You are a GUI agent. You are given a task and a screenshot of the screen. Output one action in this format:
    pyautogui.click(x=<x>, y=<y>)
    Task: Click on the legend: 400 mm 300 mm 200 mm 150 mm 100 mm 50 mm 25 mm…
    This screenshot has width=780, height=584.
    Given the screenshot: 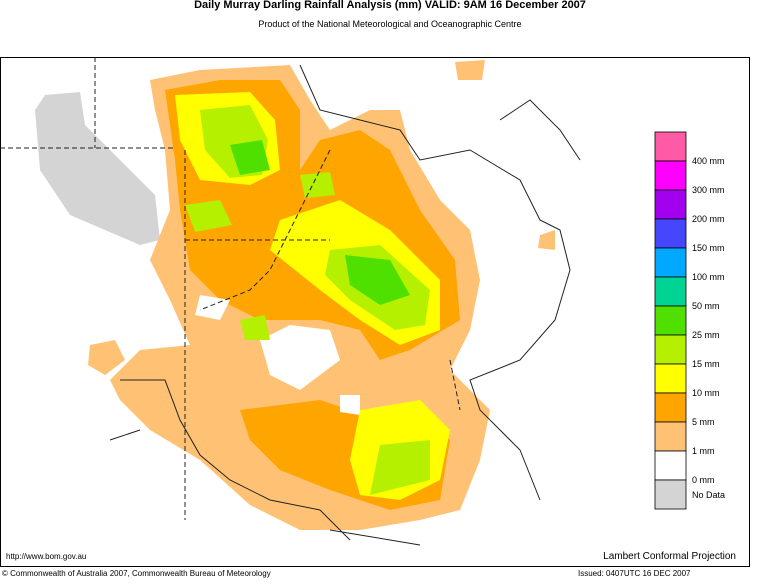 What is the action you would take?
    pyautogui.click(x=689, y=320)
    